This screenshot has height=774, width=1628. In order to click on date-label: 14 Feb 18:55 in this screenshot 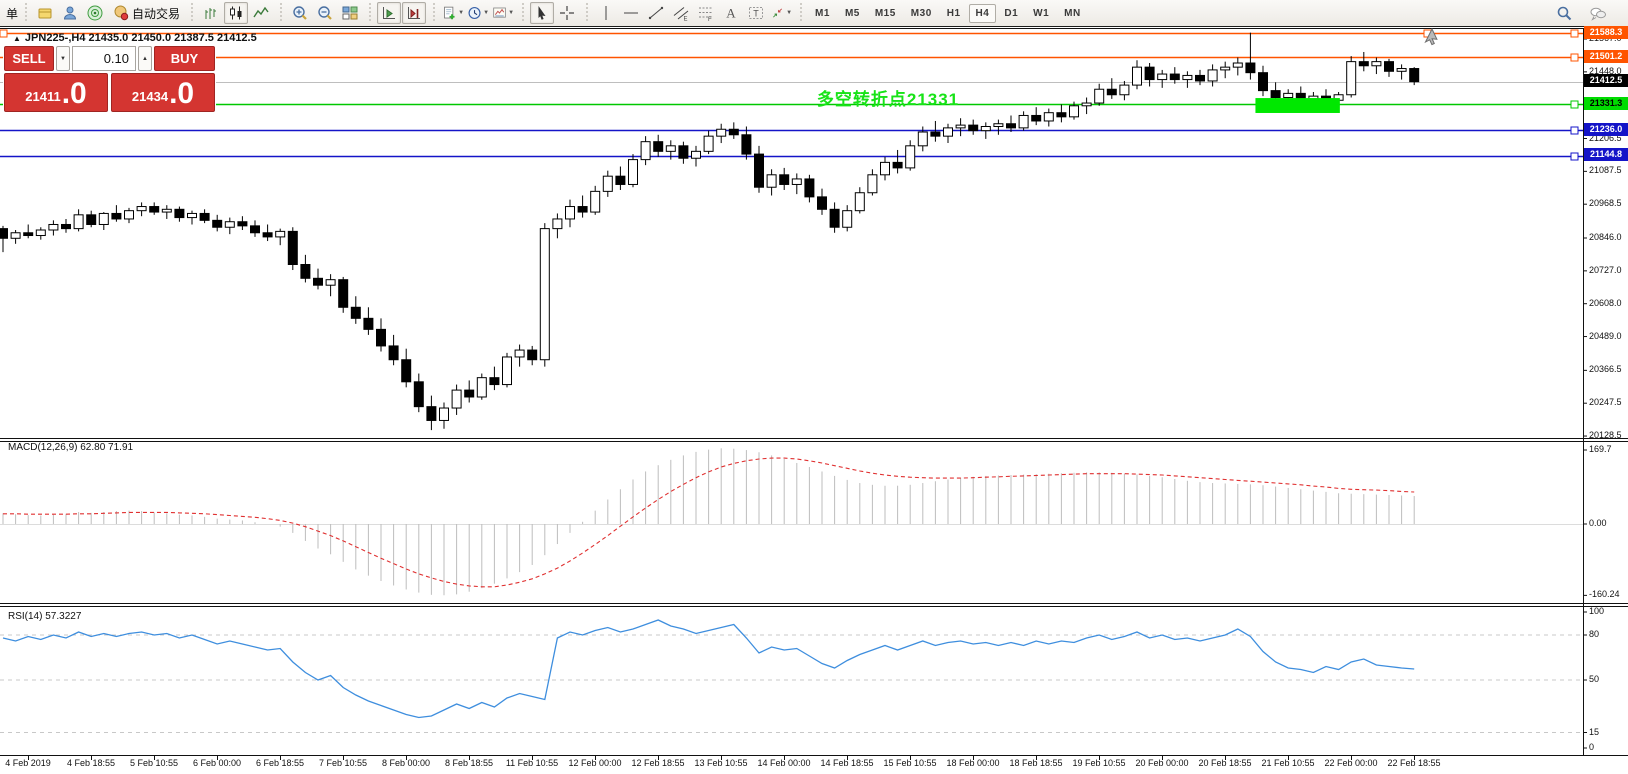, I will do `click(847, 763)`.